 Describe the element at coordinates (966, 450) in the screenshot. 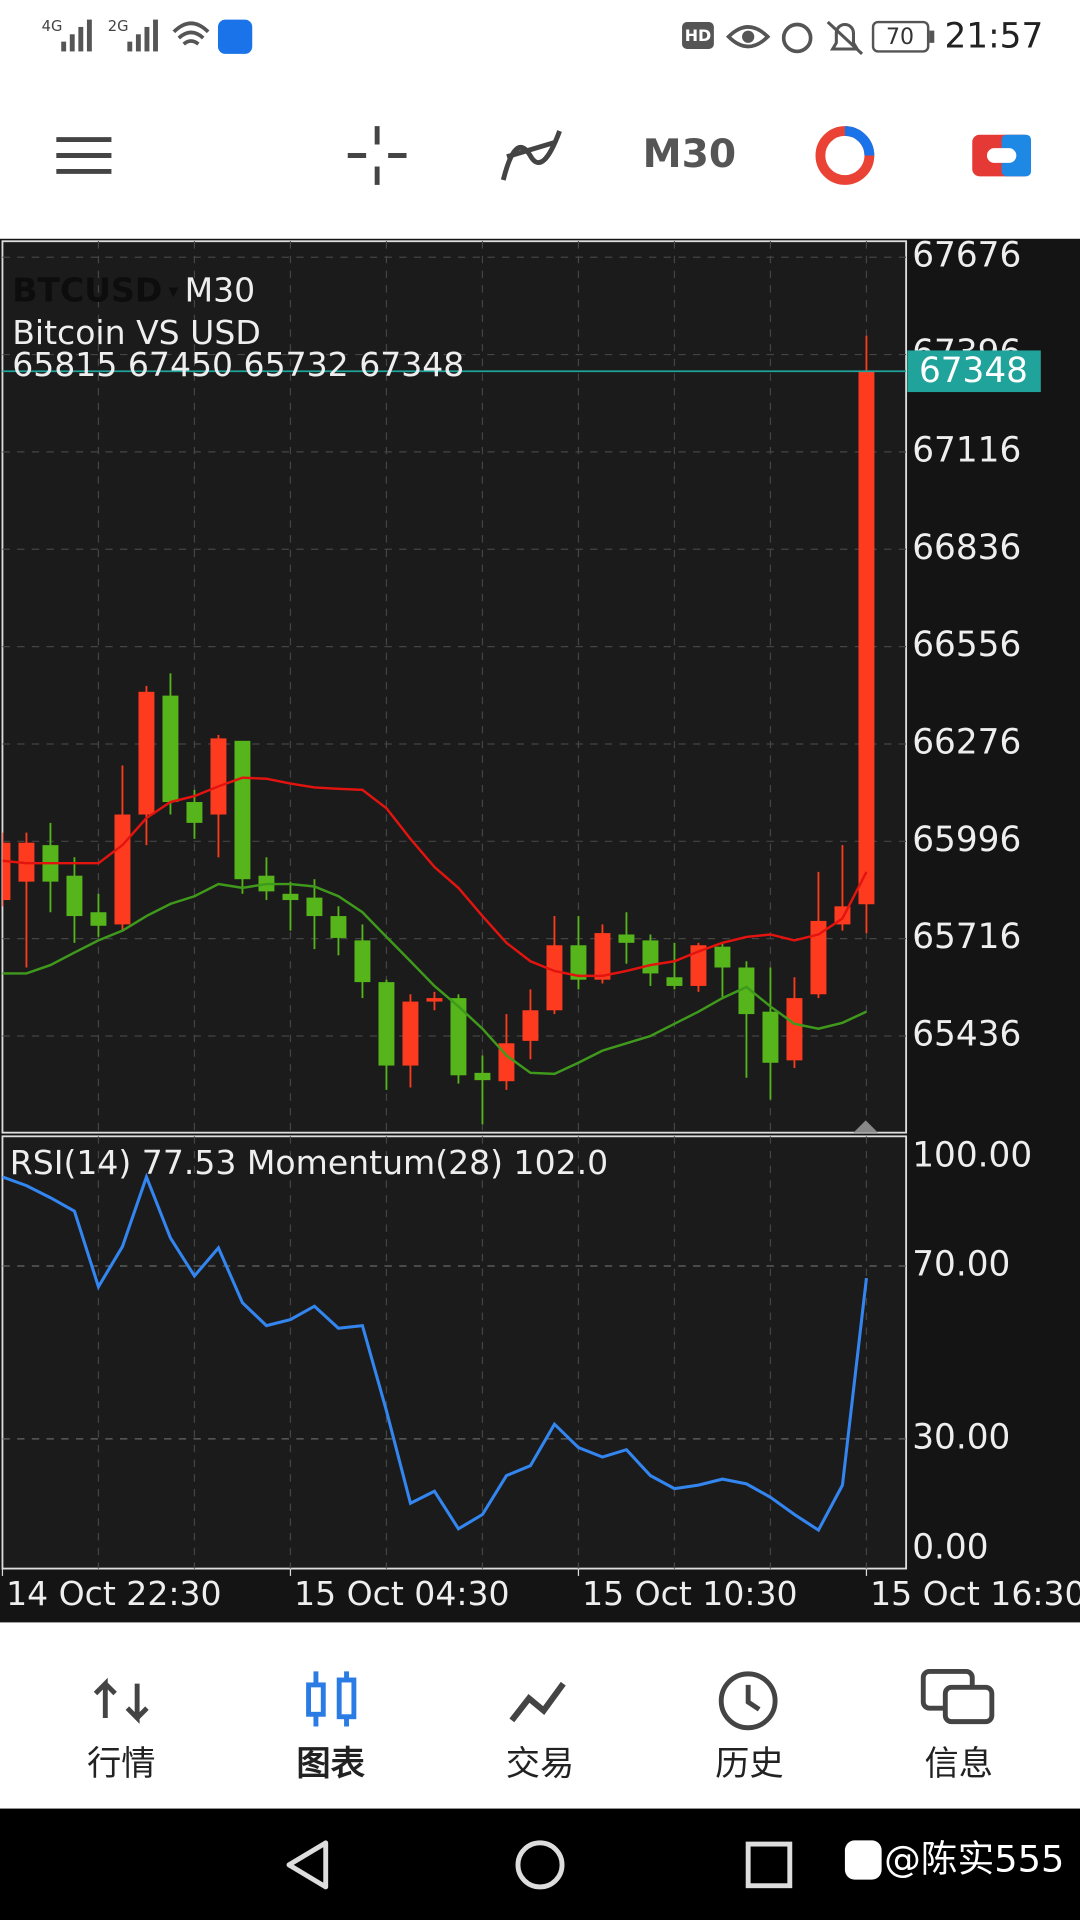

I see `y-tick-label: 67116` at that location.